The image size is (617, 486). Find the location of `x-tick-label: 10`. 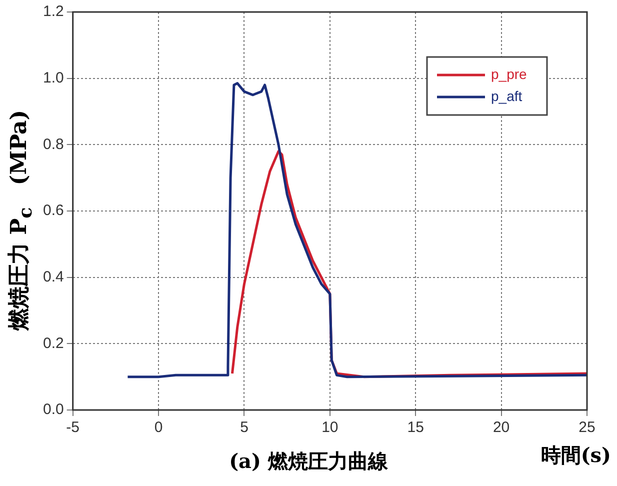

x-tick-label: 10 is located at coordinates (330, 427).